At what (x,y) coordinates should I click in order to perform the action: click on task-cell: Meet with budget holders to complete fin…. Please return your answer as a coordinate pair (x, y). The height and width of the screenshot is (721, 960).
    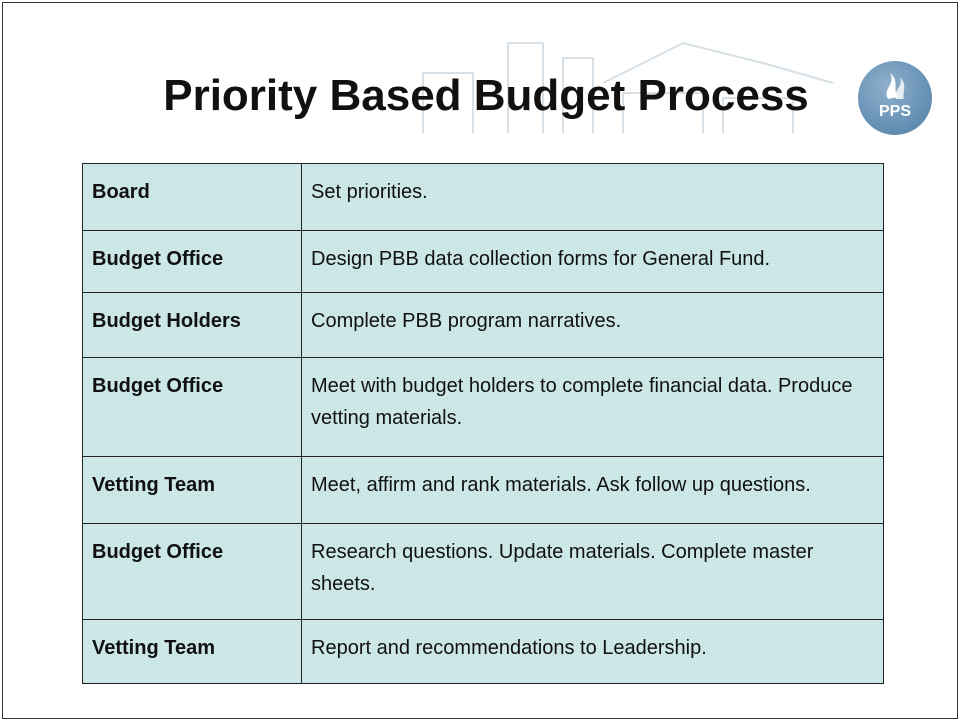
    Looking at the image, I should click on (592, 407).